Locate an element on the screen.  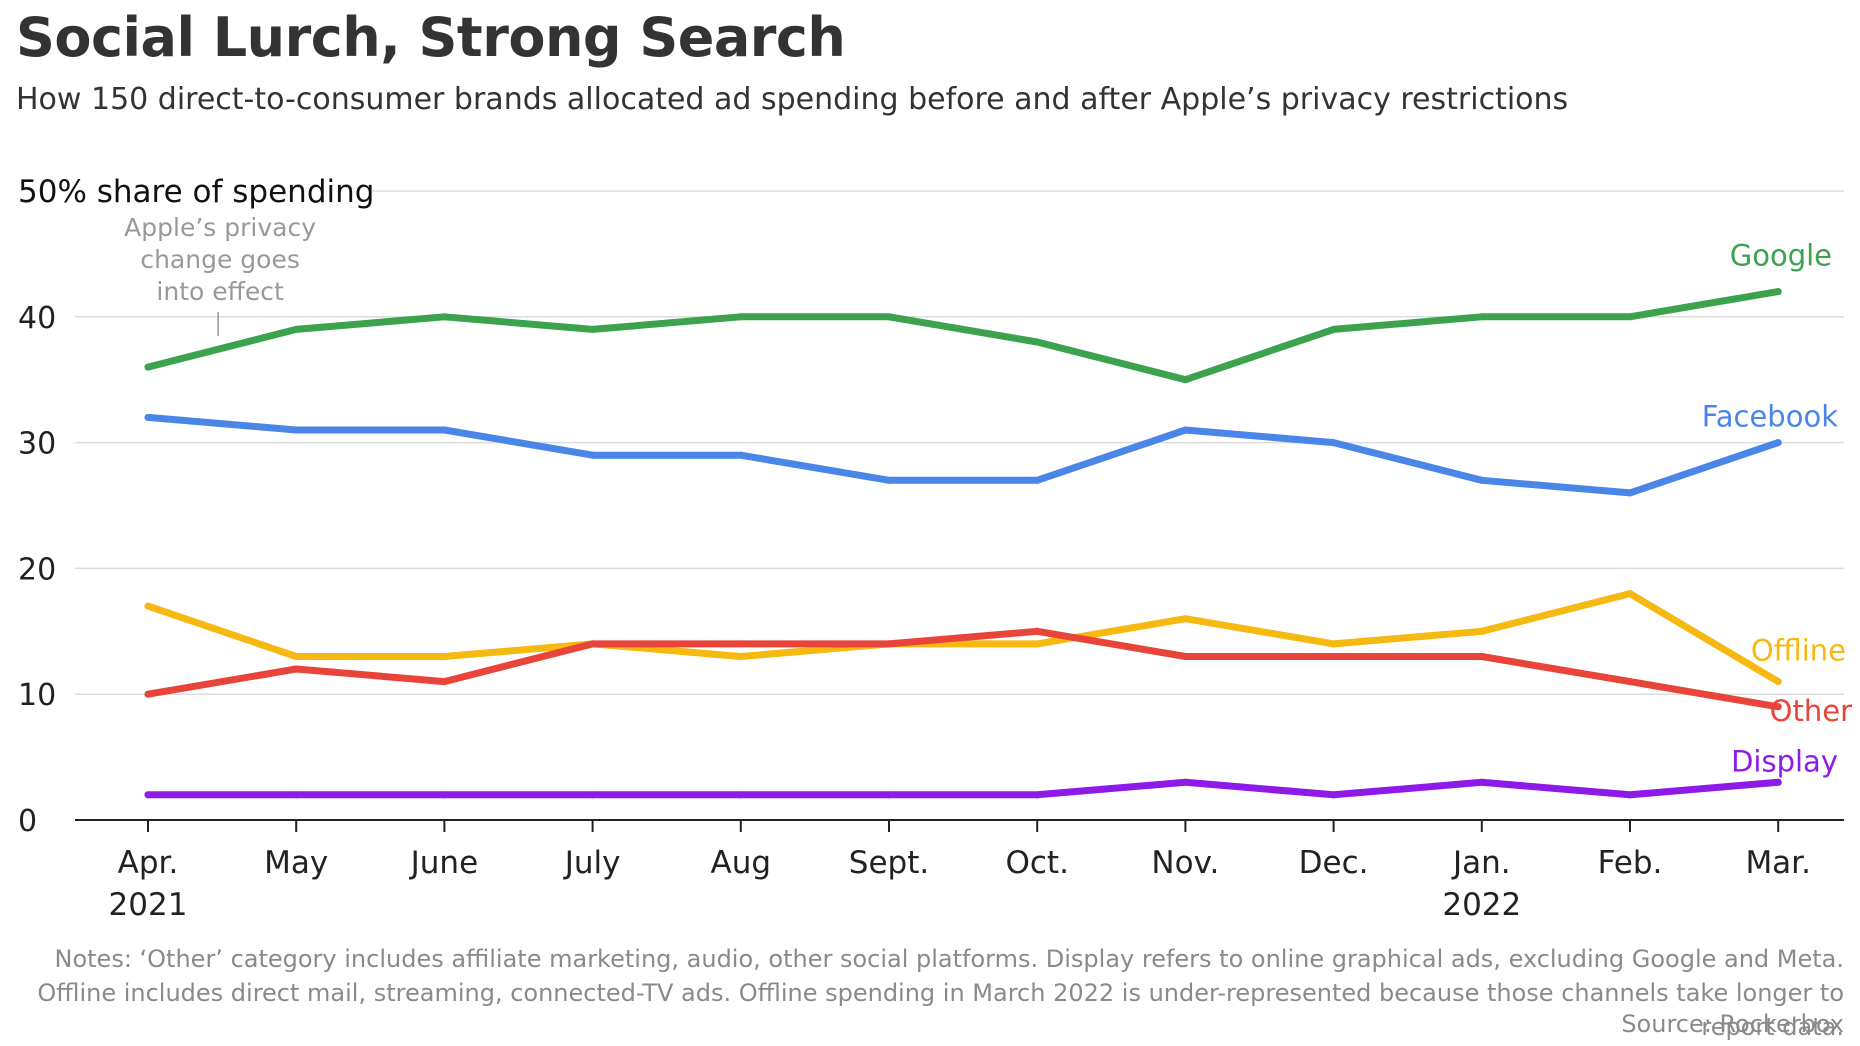
y-tick-label: 40 is located at coordinates (37, 318).